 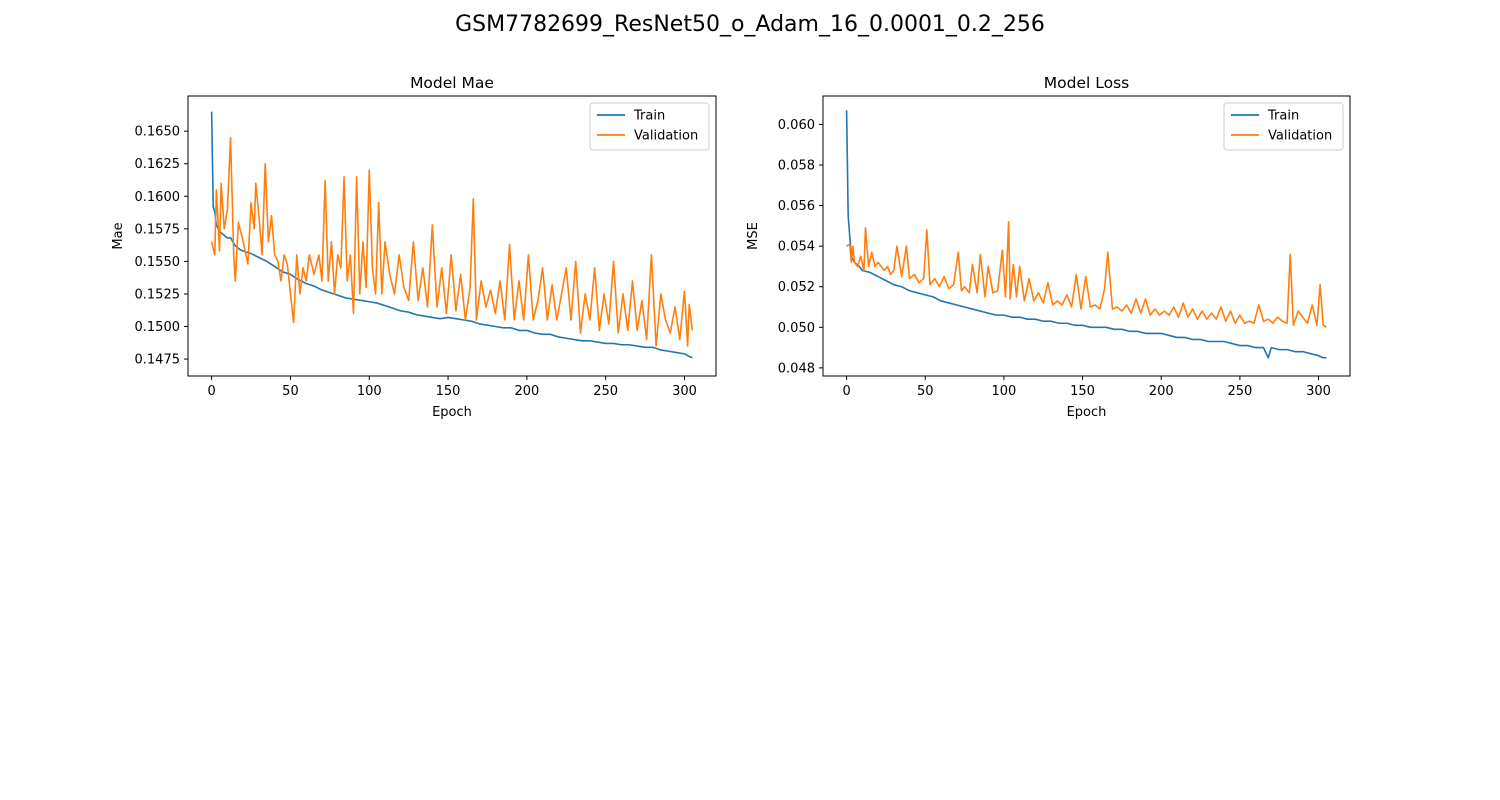 What do you see at coordinates (796, 206) in the screenshot?
I see `y-tick-label: 0.056` at bounding box center [796, 206].